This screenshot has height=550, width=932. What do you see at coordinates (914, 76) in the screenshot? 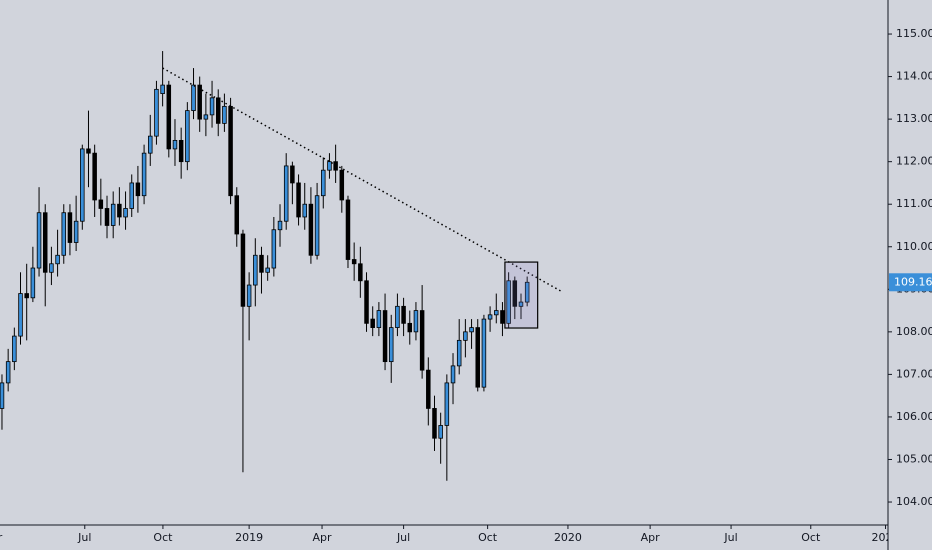
I see `y-tick-label: 114.000` at bounding box center [914, 76].